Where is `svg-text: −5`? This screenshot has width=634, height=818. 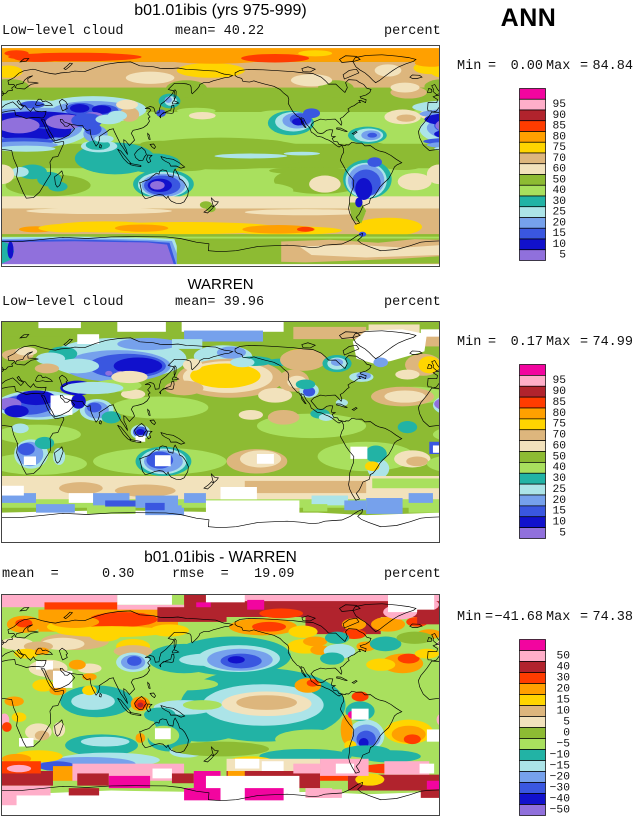 svg-text: −5 is located at coordinates (563, 744).